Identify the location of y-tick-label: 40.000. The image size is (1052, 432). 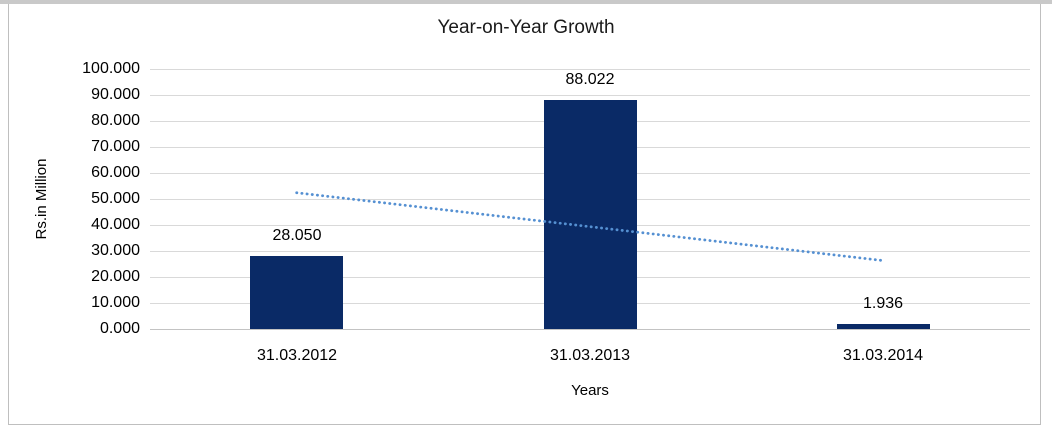
(115, 224).